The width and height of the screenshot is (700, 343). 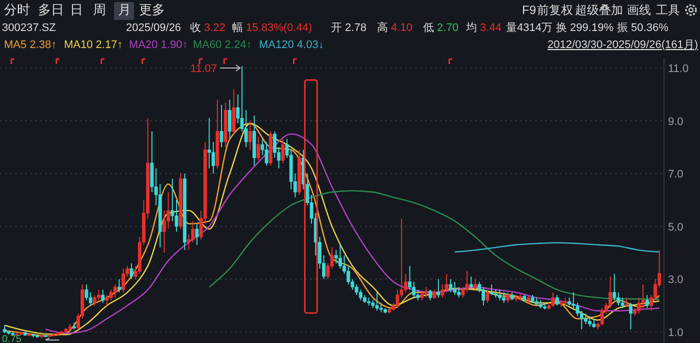 I want to click on chart-title: 300237.SZ, so click(x=29, y=28).